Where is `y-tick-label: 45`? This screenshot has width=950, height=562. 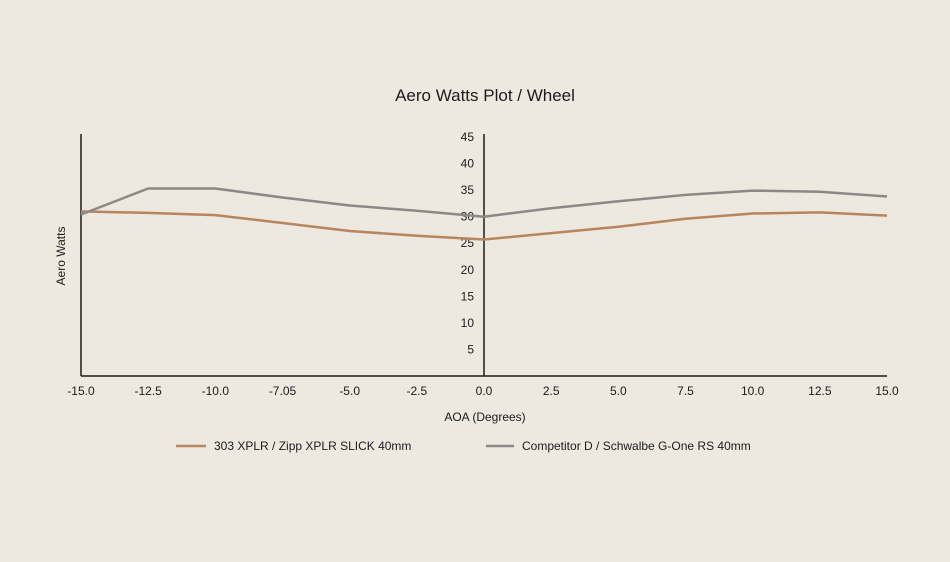 y-tick-label: 45 is located at coordinates (468, 137).